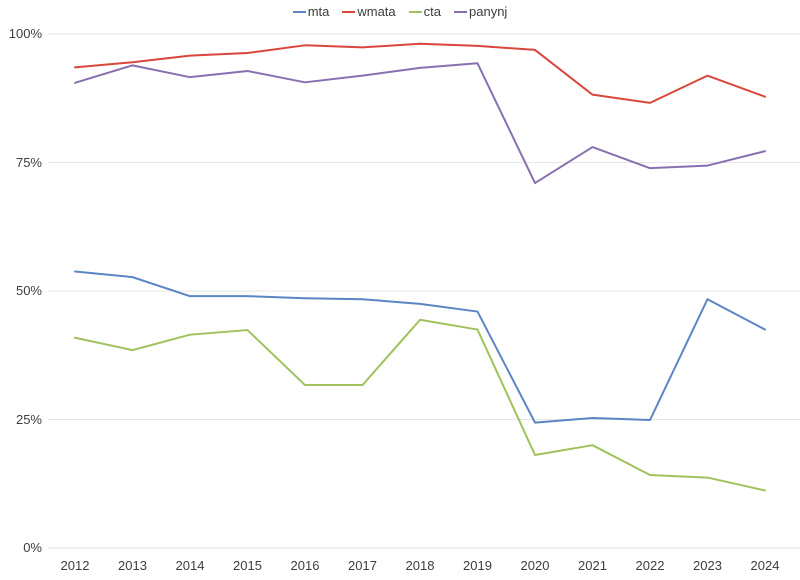 The height and width of the screenshot is (580, 800). Describe the element at coordinates (420, 73) in the screenshot. I see `series-line-wmata` at that location.